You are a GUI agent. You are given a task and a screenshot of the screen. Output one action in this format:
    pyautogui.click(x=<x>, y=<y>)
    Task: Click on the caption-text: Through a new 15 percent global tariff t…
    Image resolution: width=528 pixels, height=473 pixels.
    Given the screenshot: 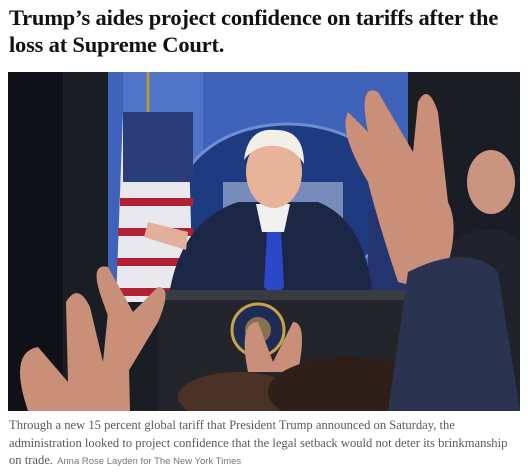 What is the action you would take?
    pyautogui.click(x=258, y=442)
    